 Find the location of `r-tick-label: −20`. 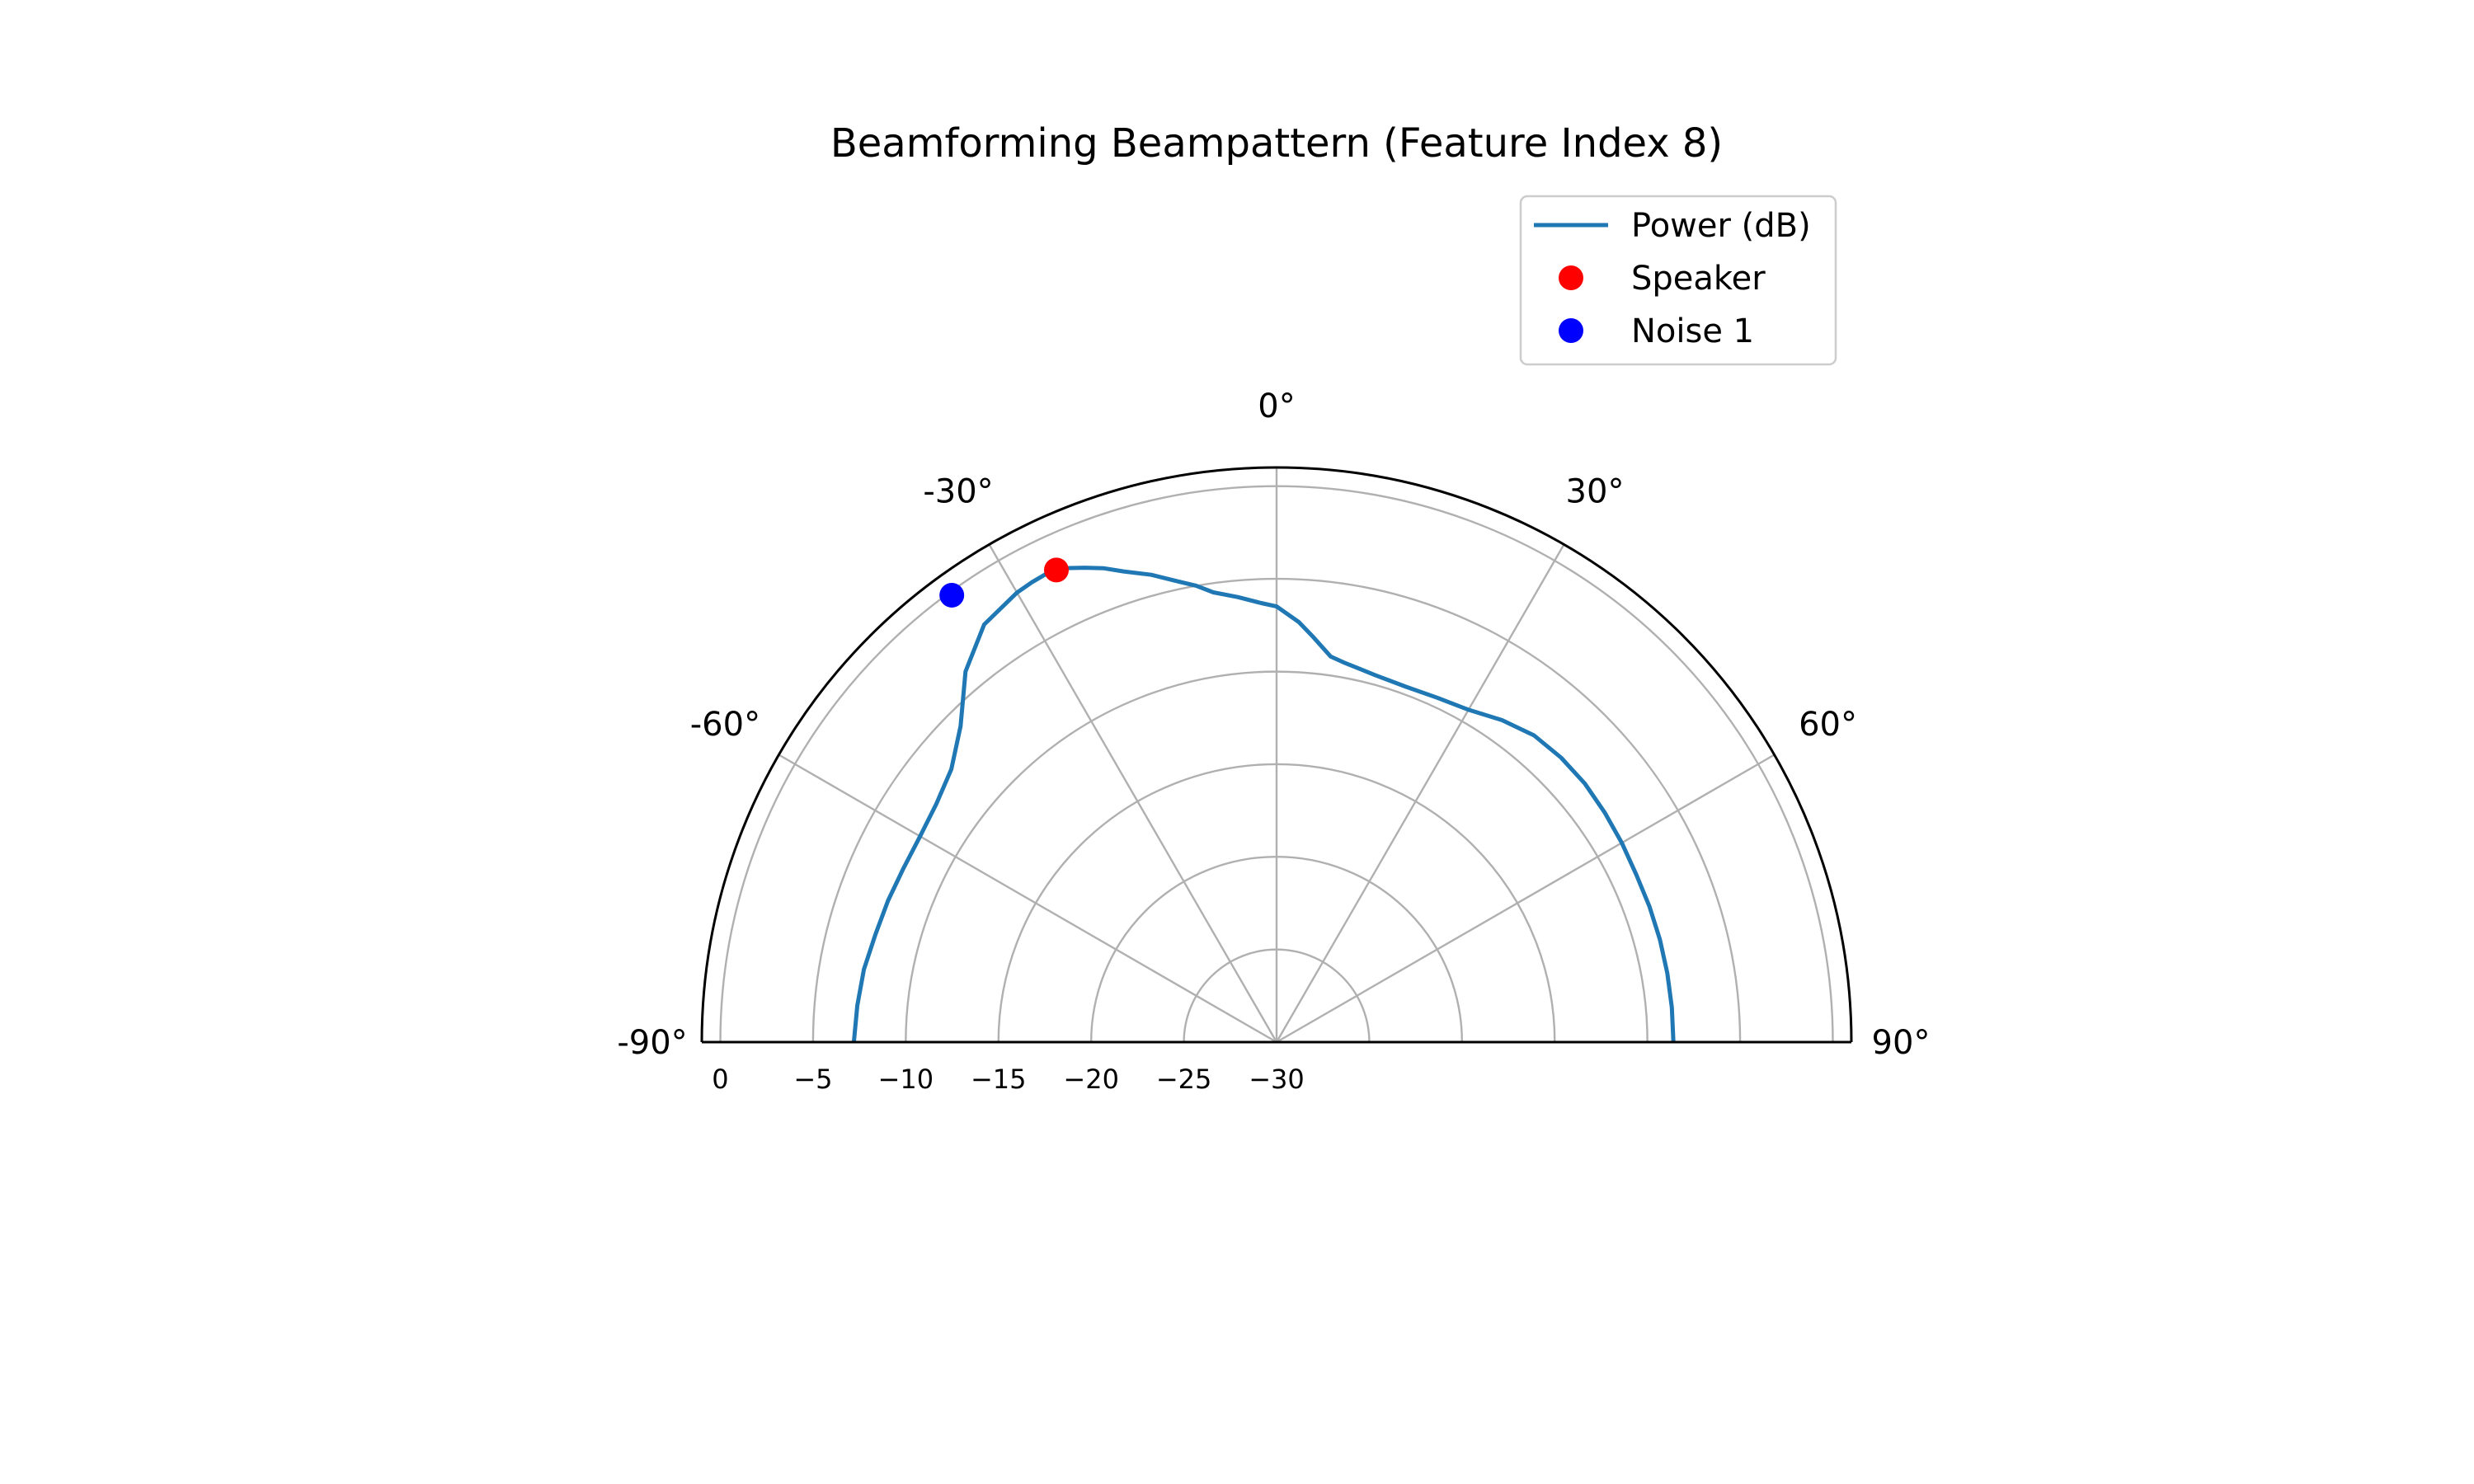

r-tick-label: −20 is located at coordinates (1091, 1079).